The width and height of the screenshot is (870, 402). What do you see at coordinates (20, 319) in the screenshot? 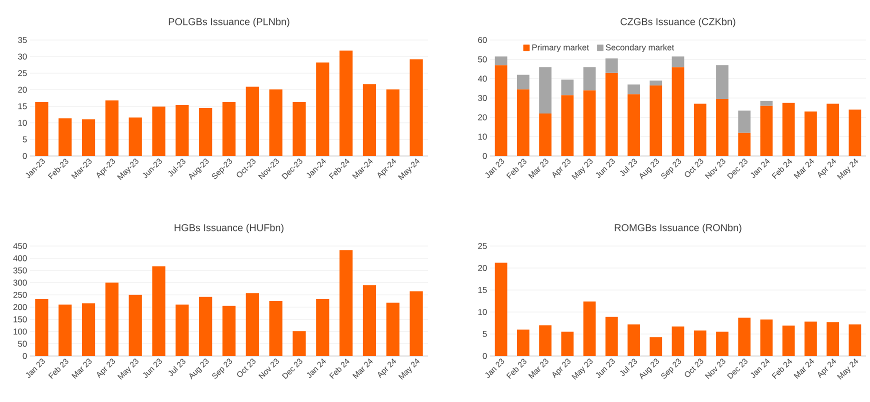
I see `y-tick-label: 150` at bounding box center [20, 319].